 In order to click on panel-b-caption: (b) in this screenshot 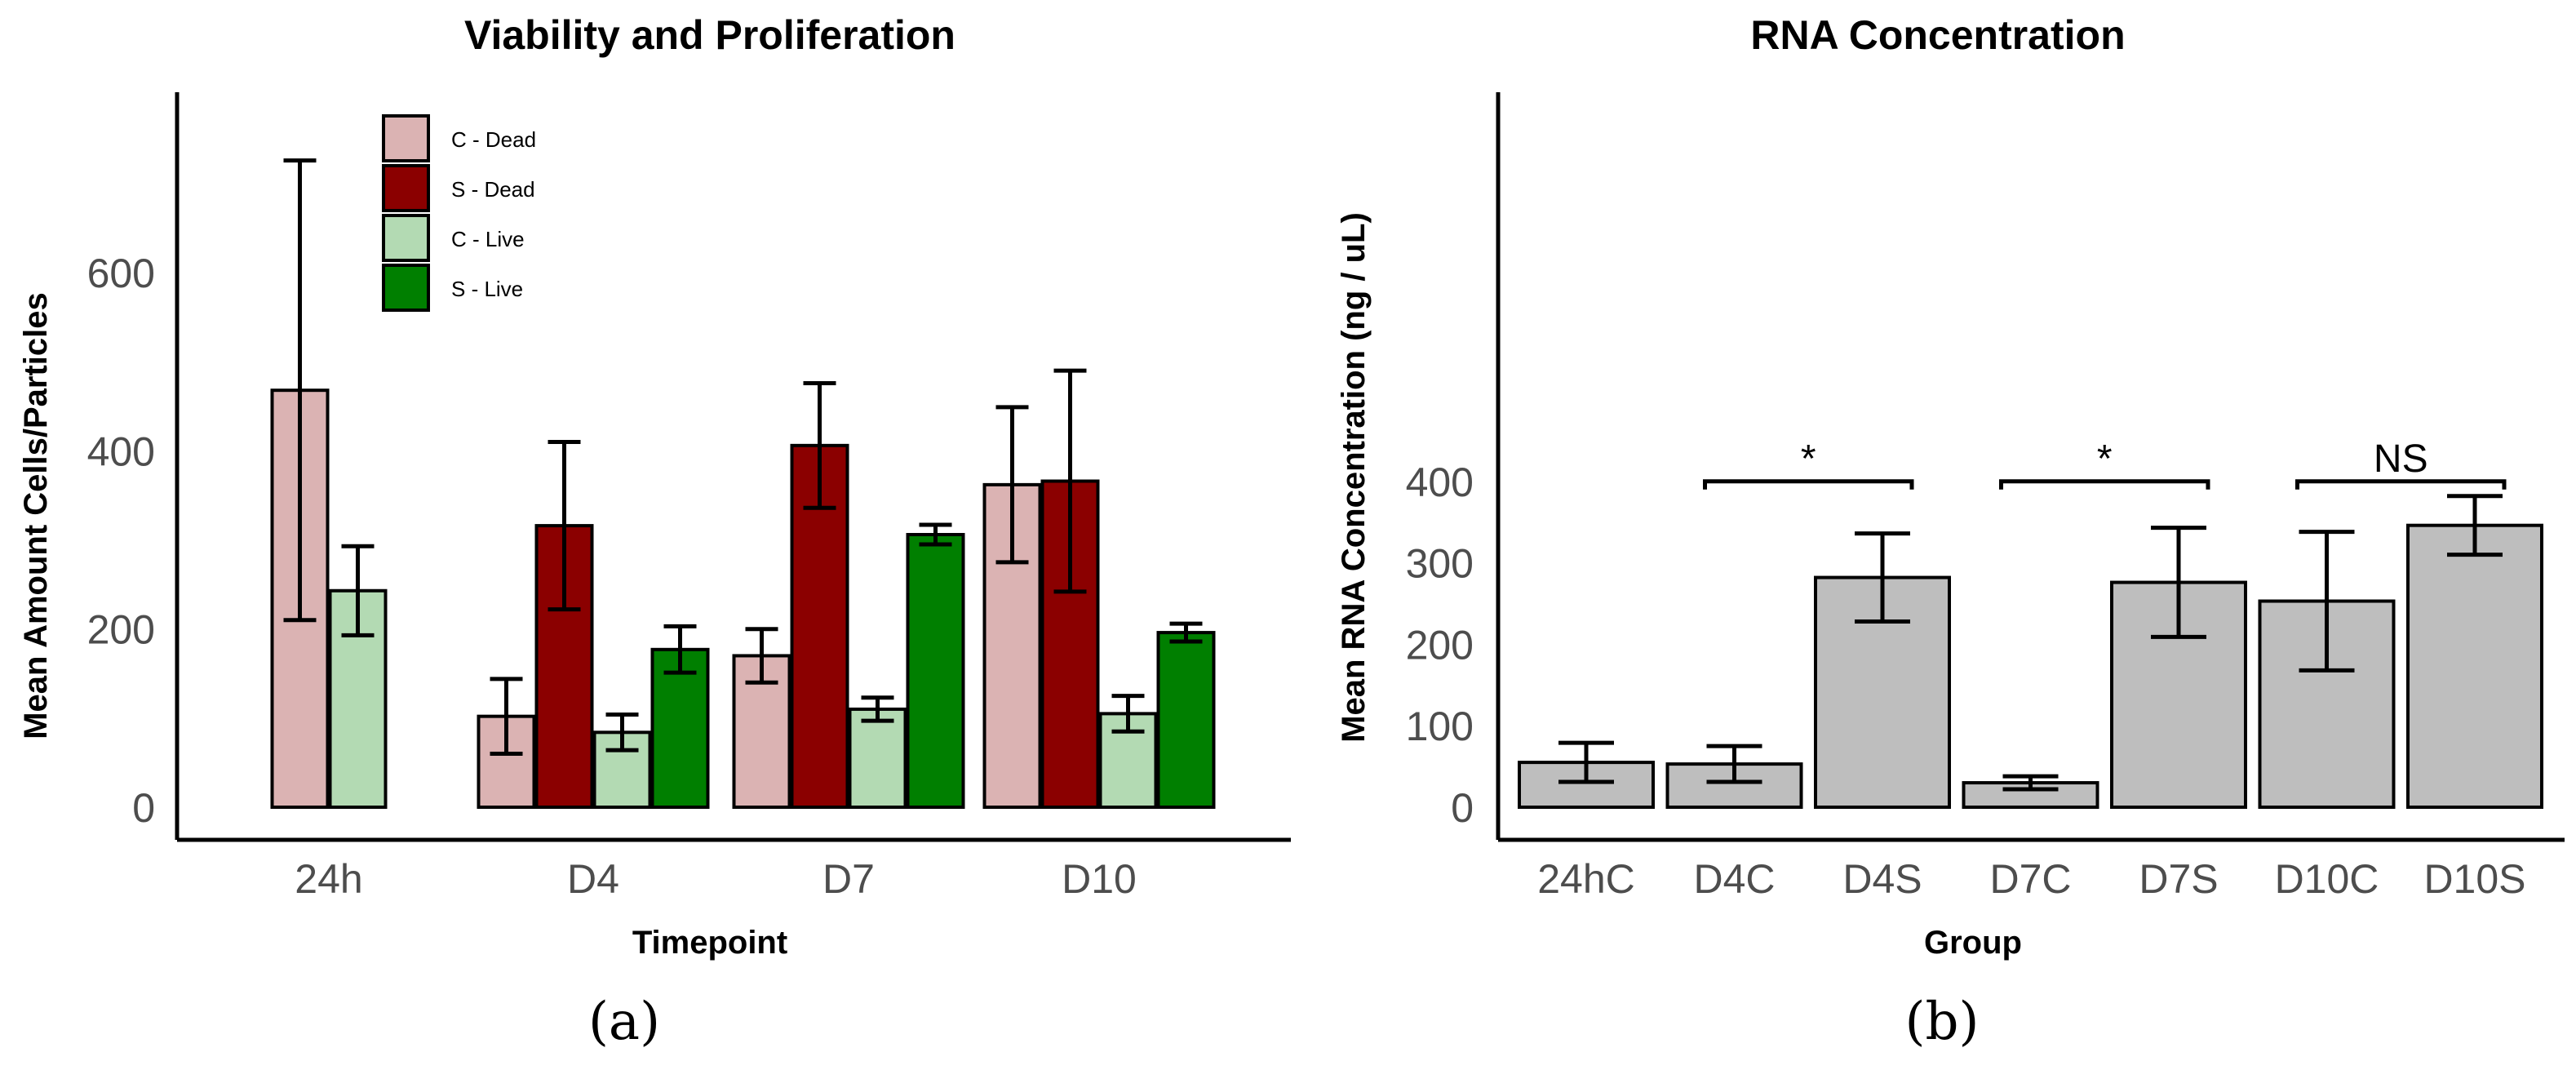, I will do `click(1943, 1022)`.